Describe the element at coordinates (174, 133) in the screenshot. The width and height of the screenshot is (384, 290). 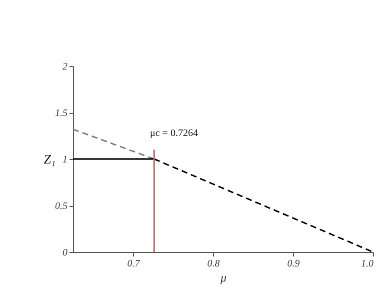
I see `annotation: μc = 0.7264` at that location.